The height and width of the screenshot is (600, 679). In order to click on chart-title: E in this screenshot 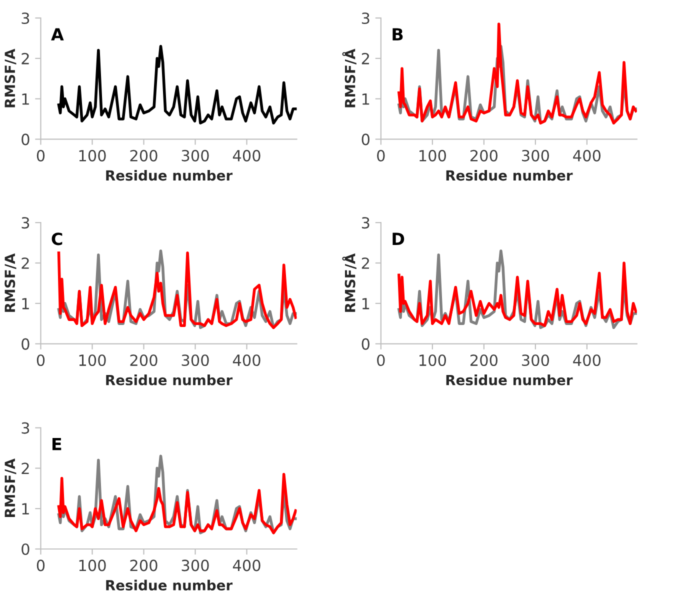, I will do `click(57, 444)`.